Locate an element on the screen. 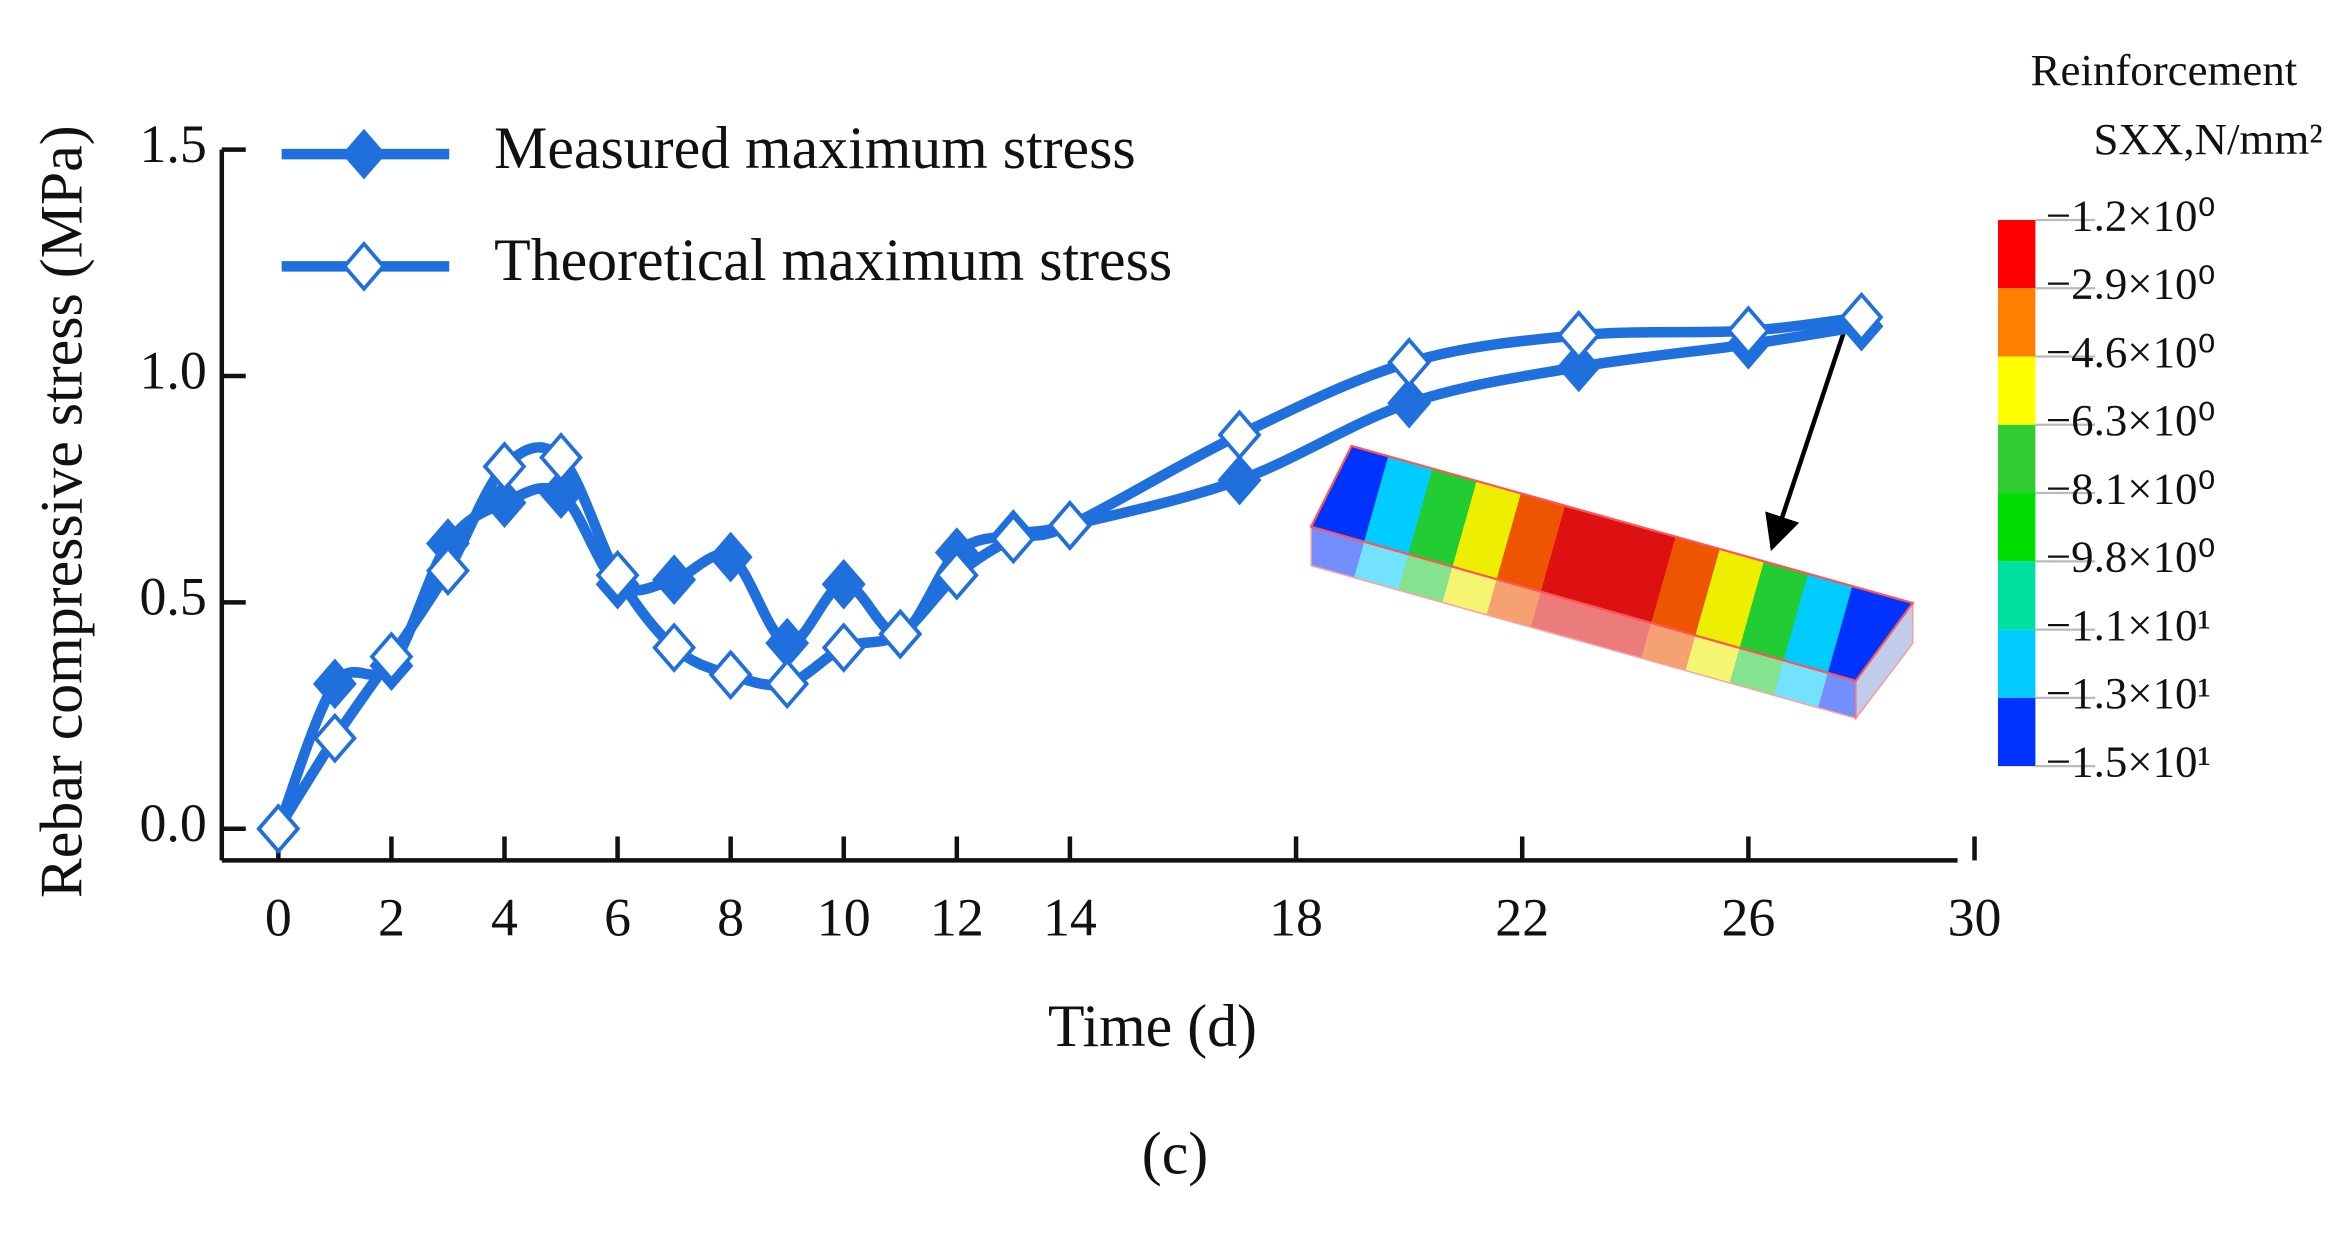 This screenshot has width=2335, height=1233. x-tick-label: 18 is located at coordinates (1296, 918).